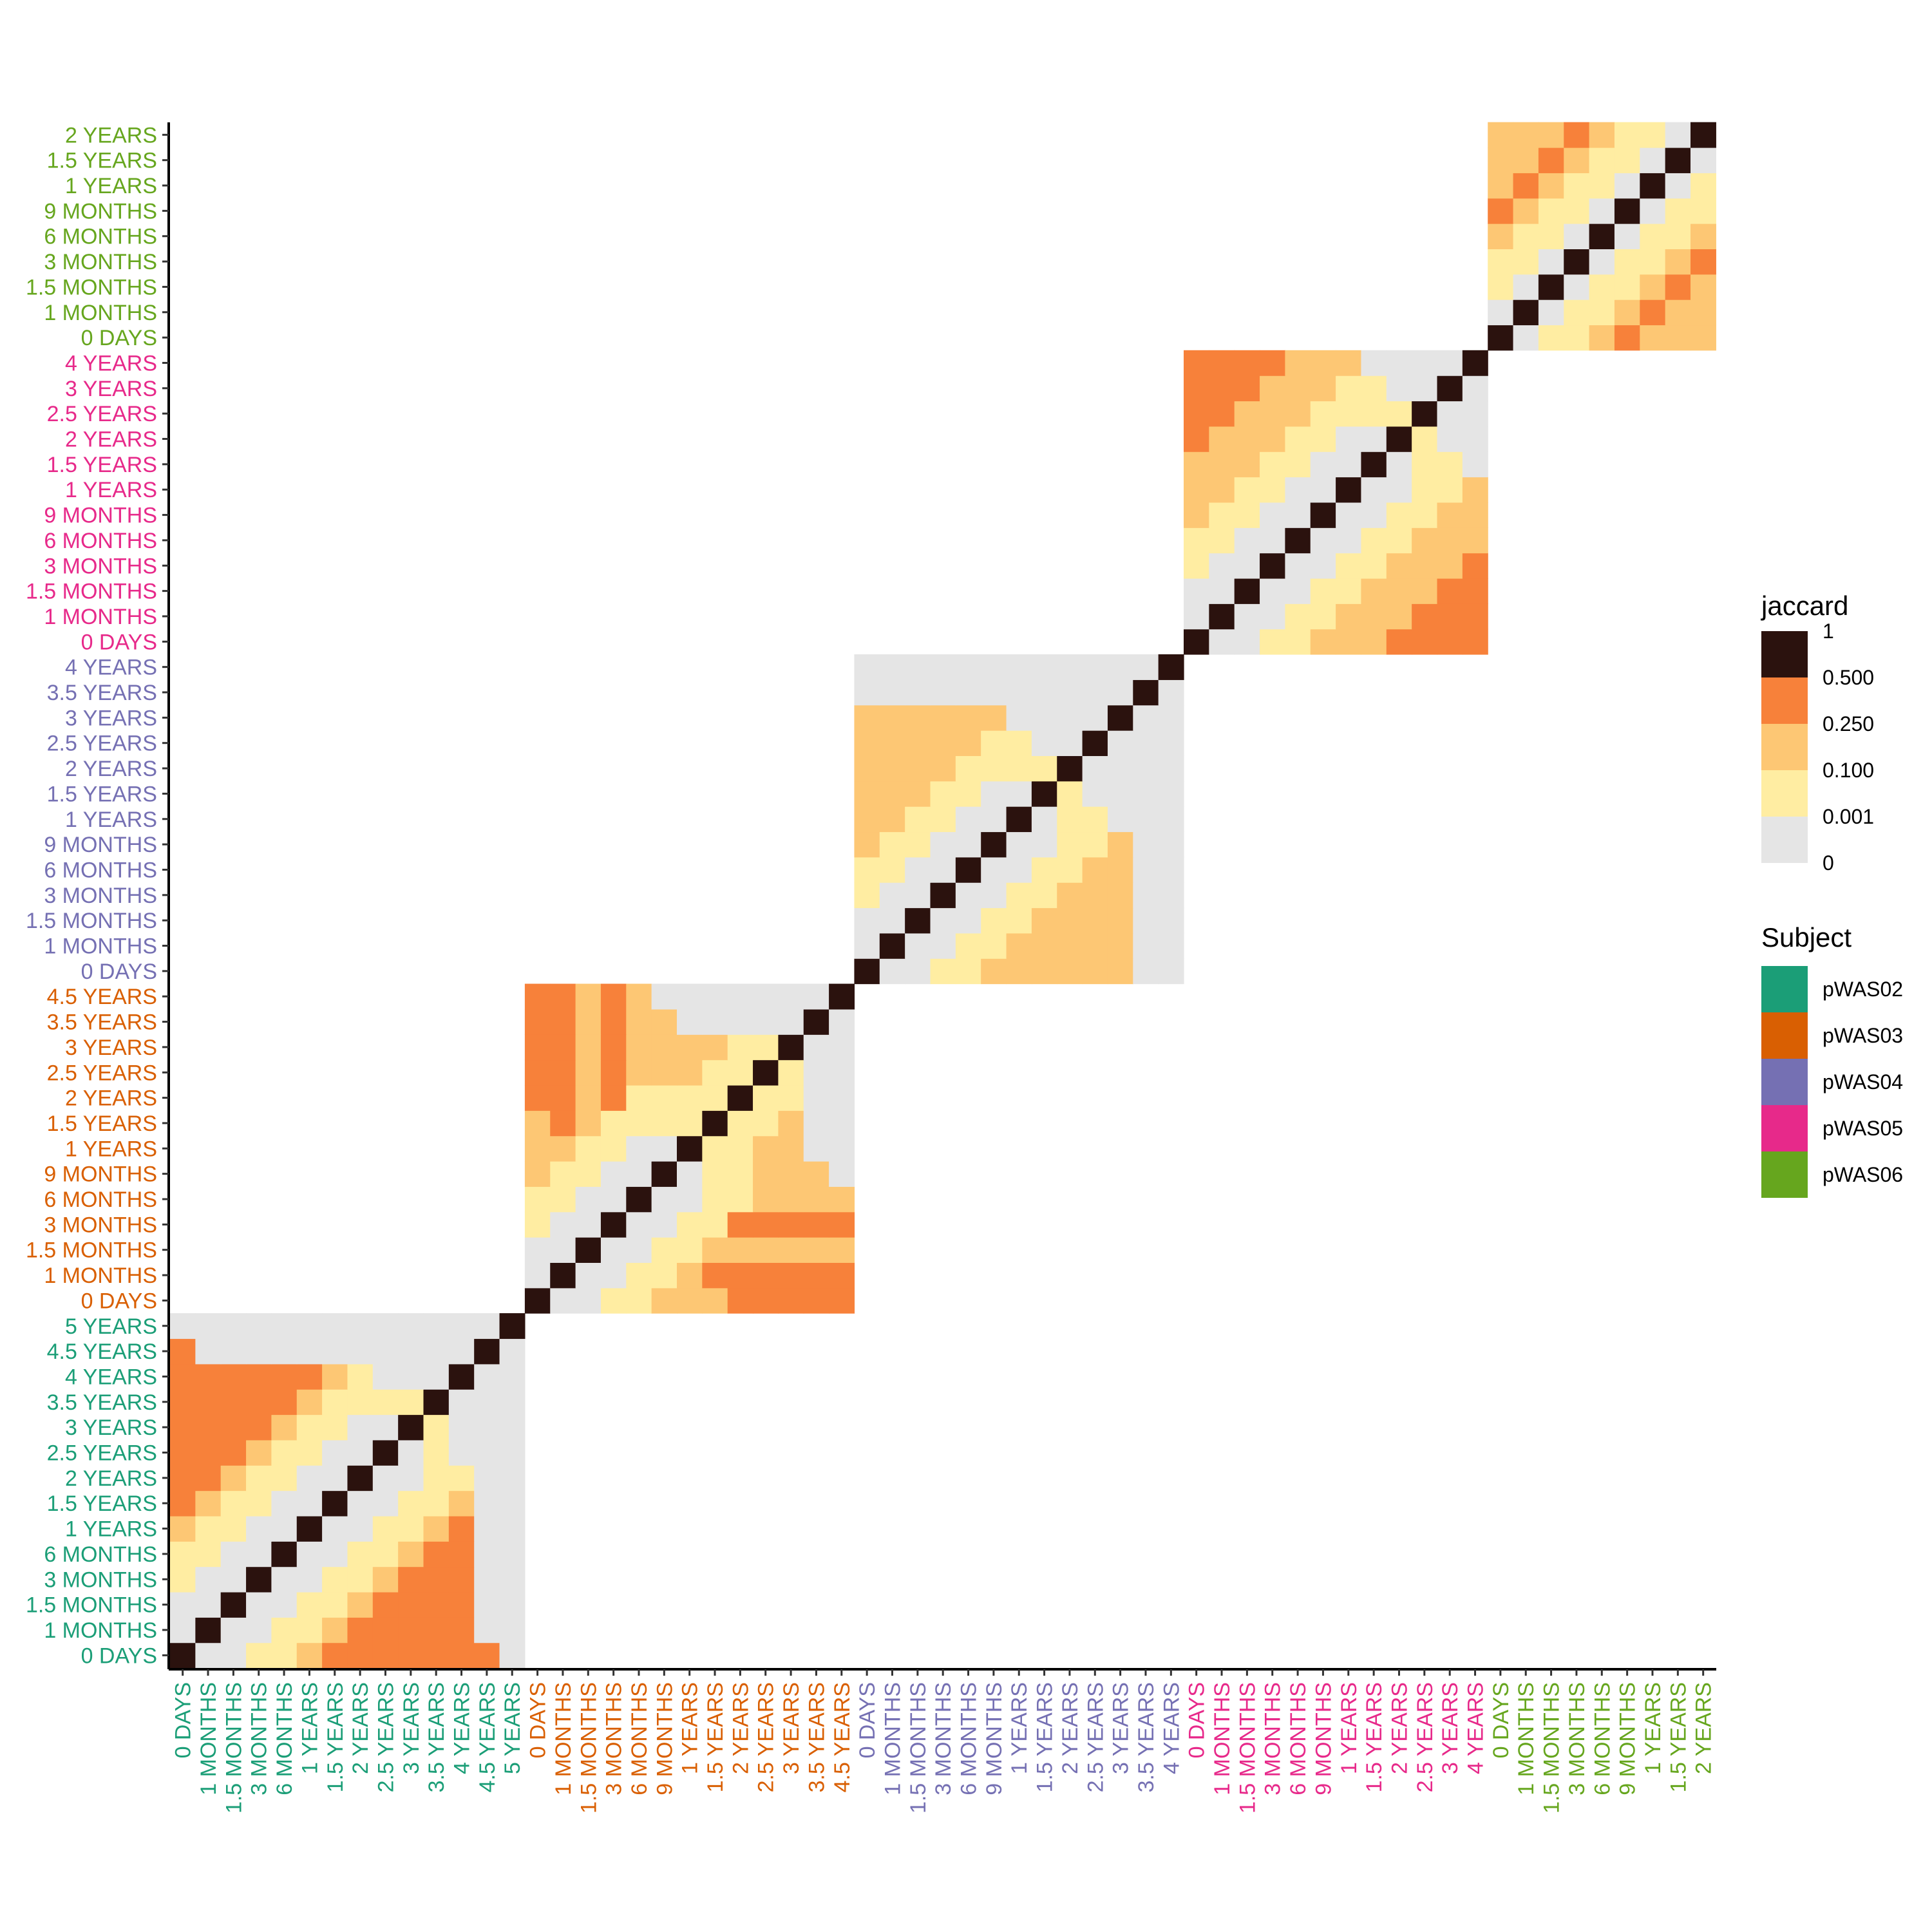 The width and height of the screenshot is (1932, 1932). I want to click on y-tick-label: 4 YEARS, so click(111, 363).